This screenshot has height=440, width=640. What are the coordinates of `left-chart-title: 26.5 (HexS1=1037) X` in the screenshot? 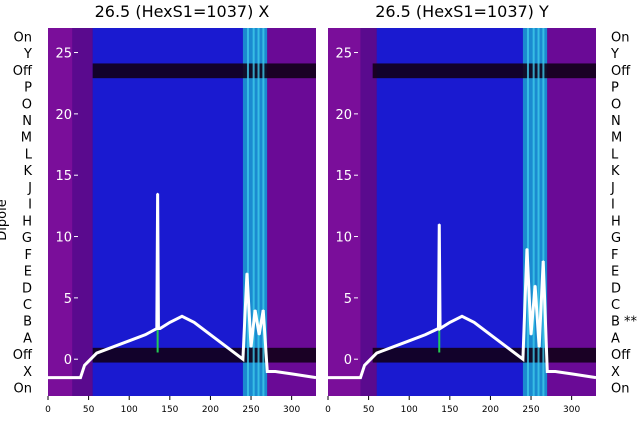 It's located at (182, 11).